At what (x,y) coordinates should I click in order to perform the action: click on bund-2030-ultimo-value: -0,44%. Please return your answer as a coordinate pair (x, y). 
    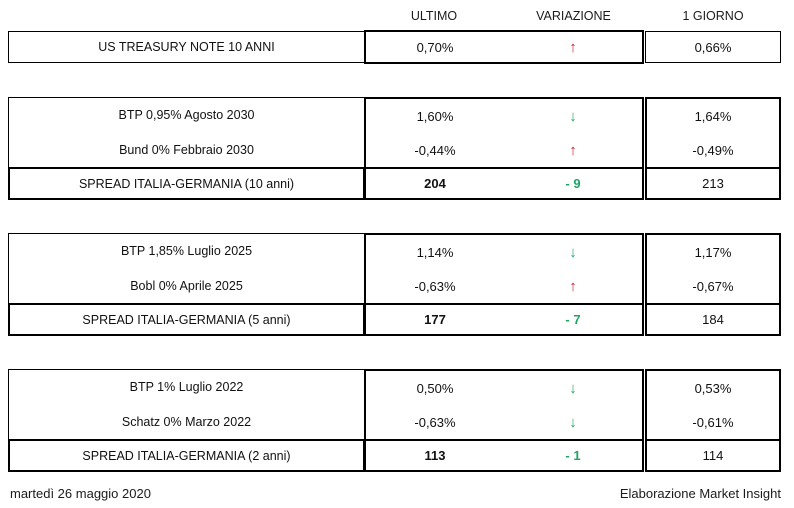
    Looking at the image, I should click on (435, 150).